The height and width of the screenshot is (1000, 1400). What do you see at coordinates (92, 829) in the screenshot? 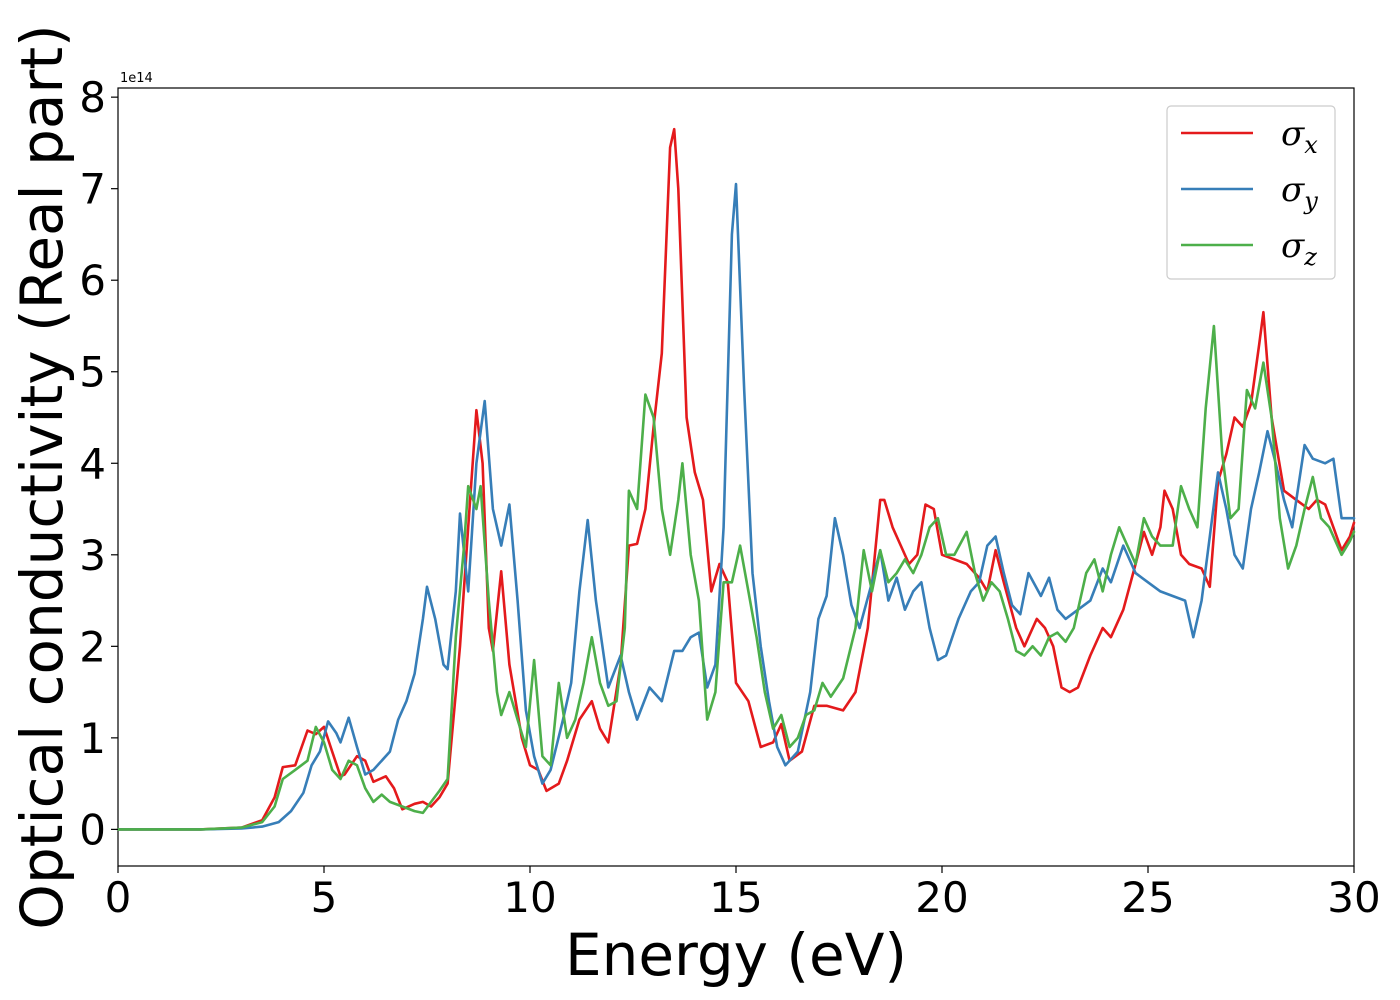
I see `y-tick-label: 0` at bounding box center [92, 829].